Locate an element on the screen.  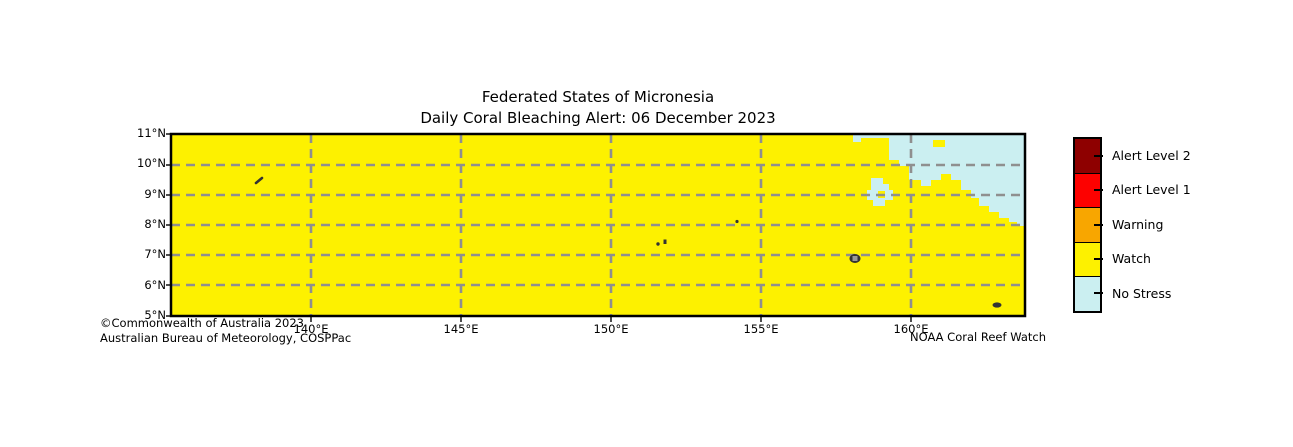
watch-patch is located at coordinates (939, 143).